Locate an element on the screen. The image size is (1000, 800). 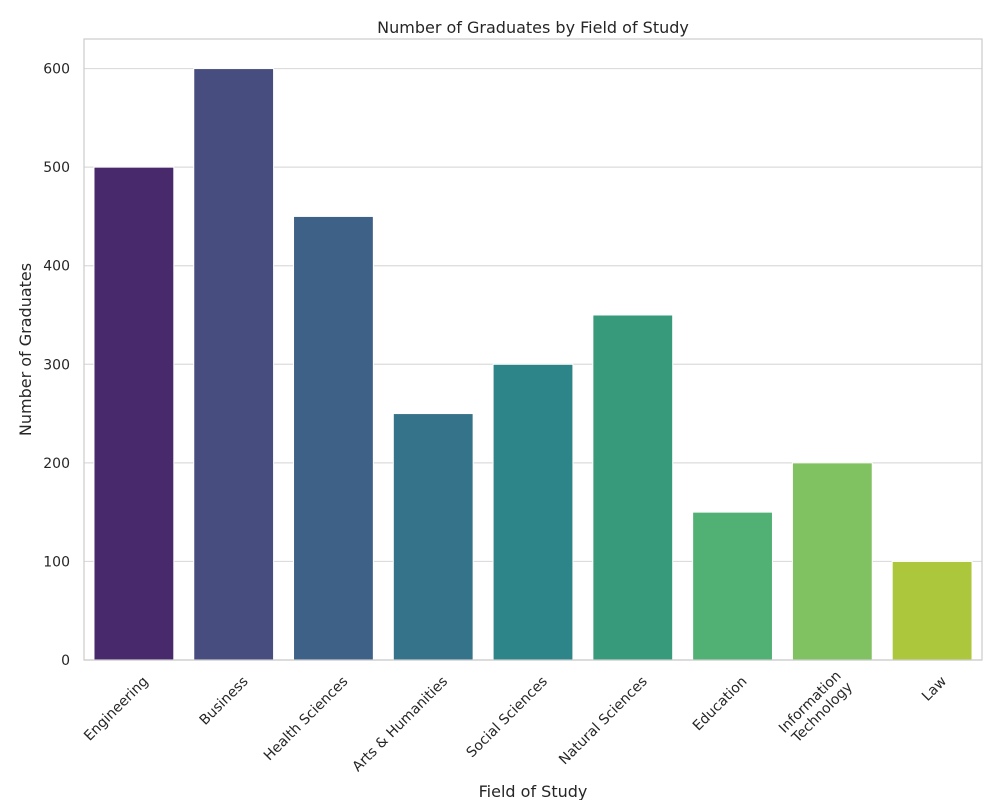
x-tick-label: Law is located at coordinates (934, 689).